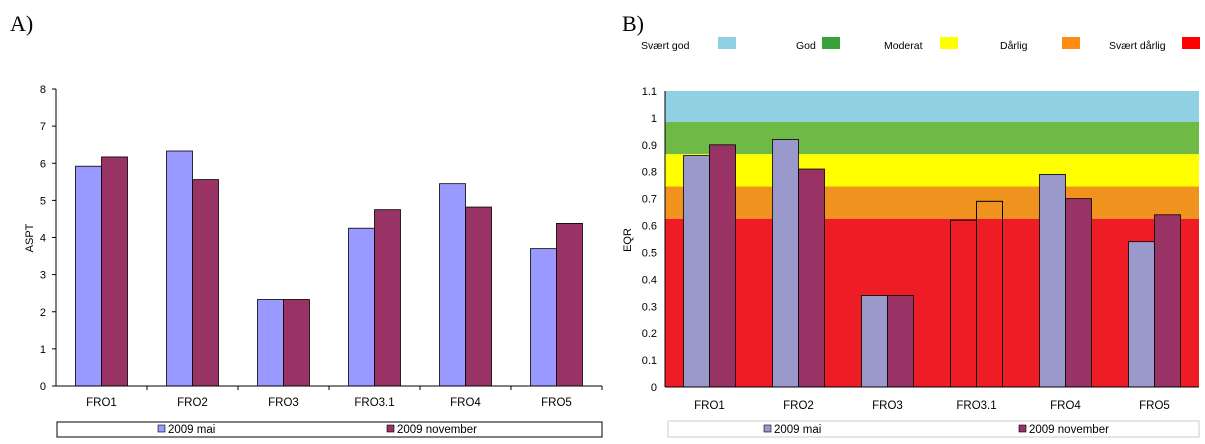  What do you see at coordinates (21, 23) in the screenshot?
I see `panel-a-label: A)` at bounding box center [21, 23].